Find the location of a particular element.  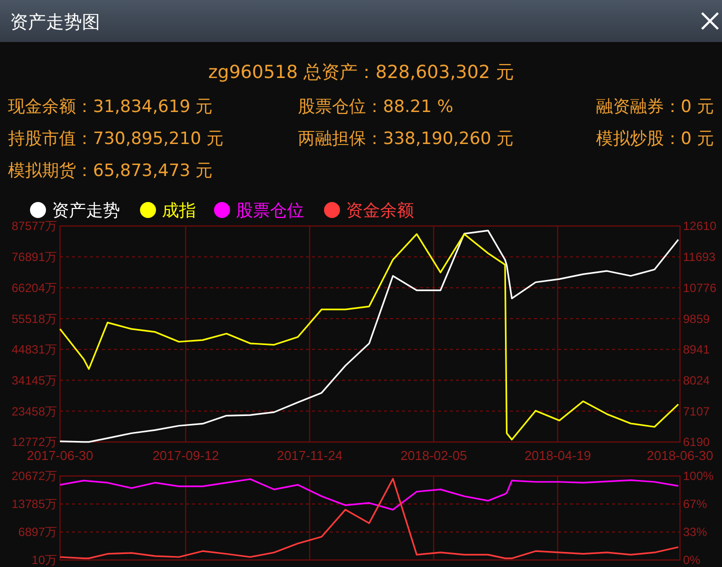

y-tick-label: 34145万 is located at coordinates (34, 380).